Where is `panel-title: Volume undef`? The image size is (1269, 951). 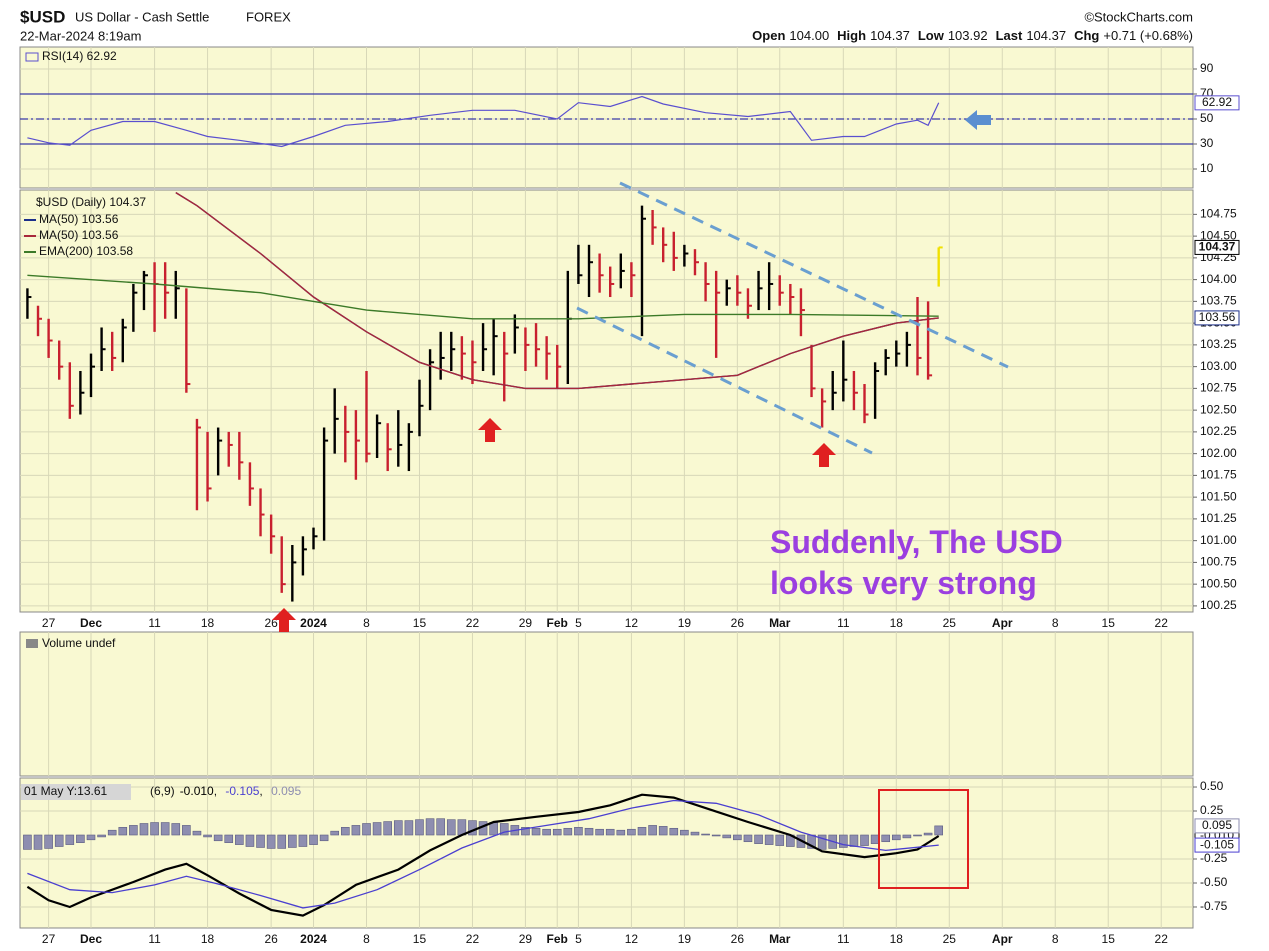
panel-title: Volume undef is located at coordinates (79, 643).